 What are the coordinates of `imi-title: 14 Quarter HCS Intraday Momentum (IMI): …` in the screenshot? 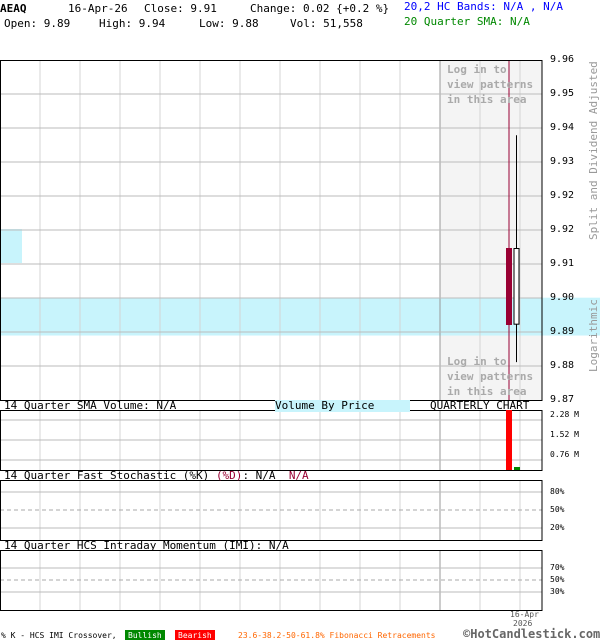 It's located at (146, 545).